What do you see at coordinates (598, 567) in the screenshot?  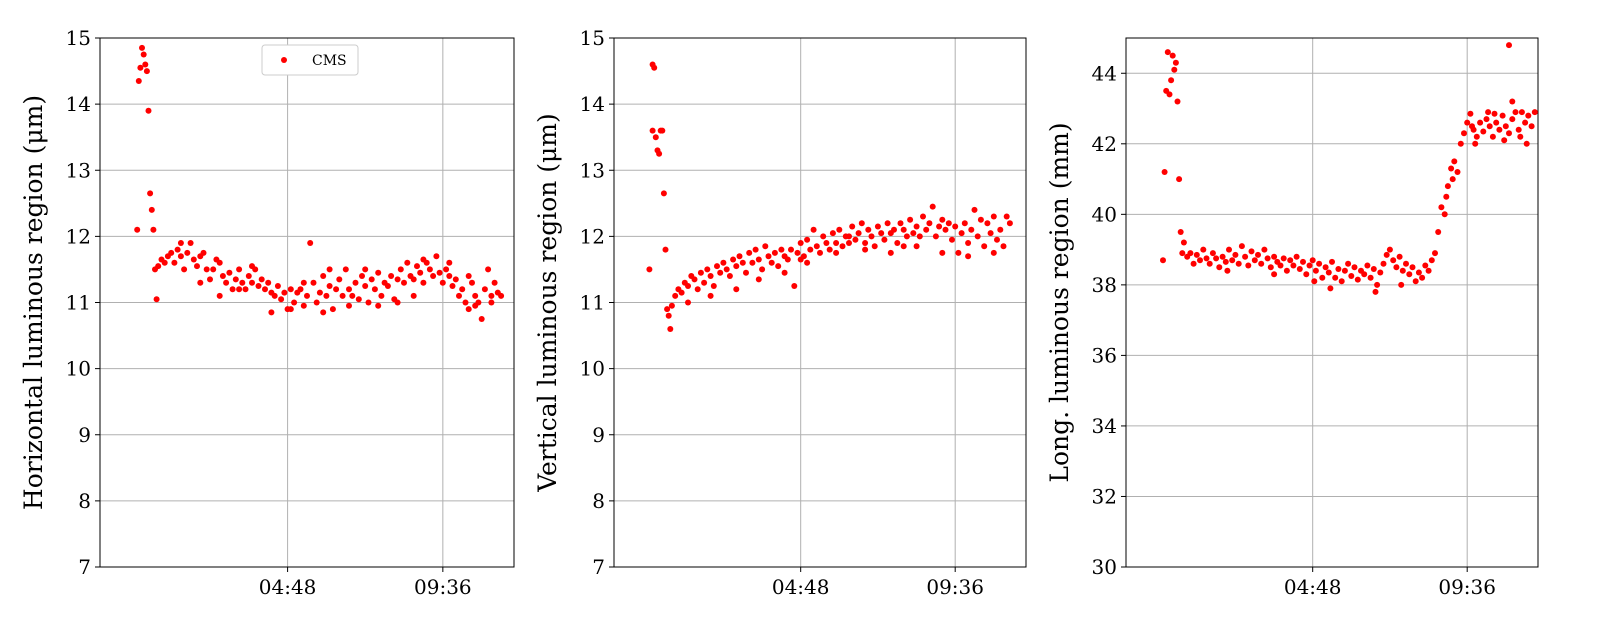 I see `y-tick-label: 7` at bounding box center [598, 567].